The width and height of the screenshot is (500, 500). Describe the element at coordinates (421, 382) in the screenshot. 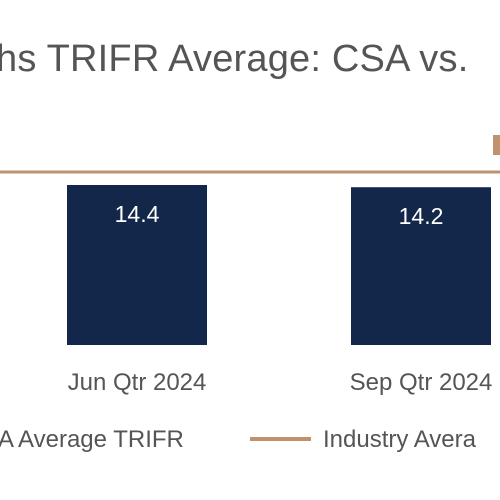

I see `category-label: Sep Qtr 2024` at that location.